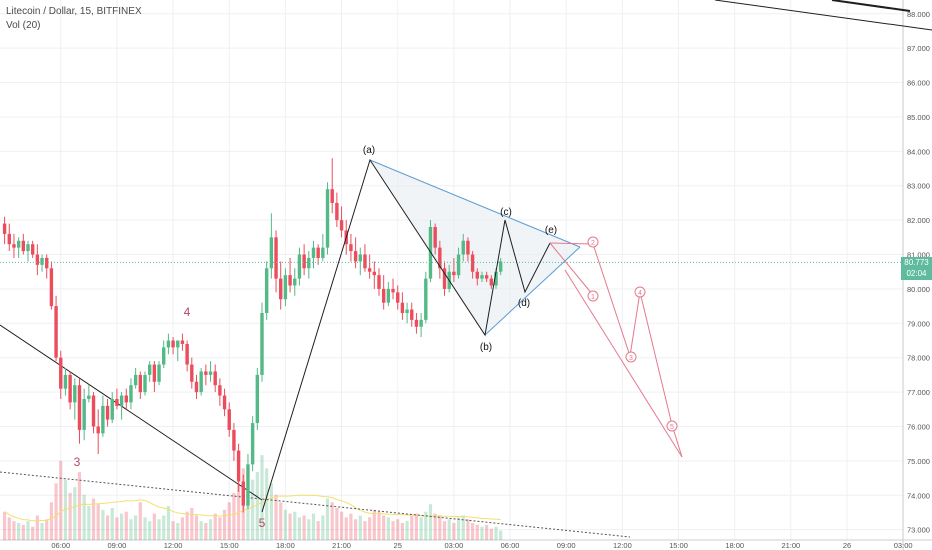 The width and height of the screenshot is (932, 550). Describe the element at coordinates (23, 25) in the screenshot. I see `volume-indicator-label: Vol (20)` at that location.